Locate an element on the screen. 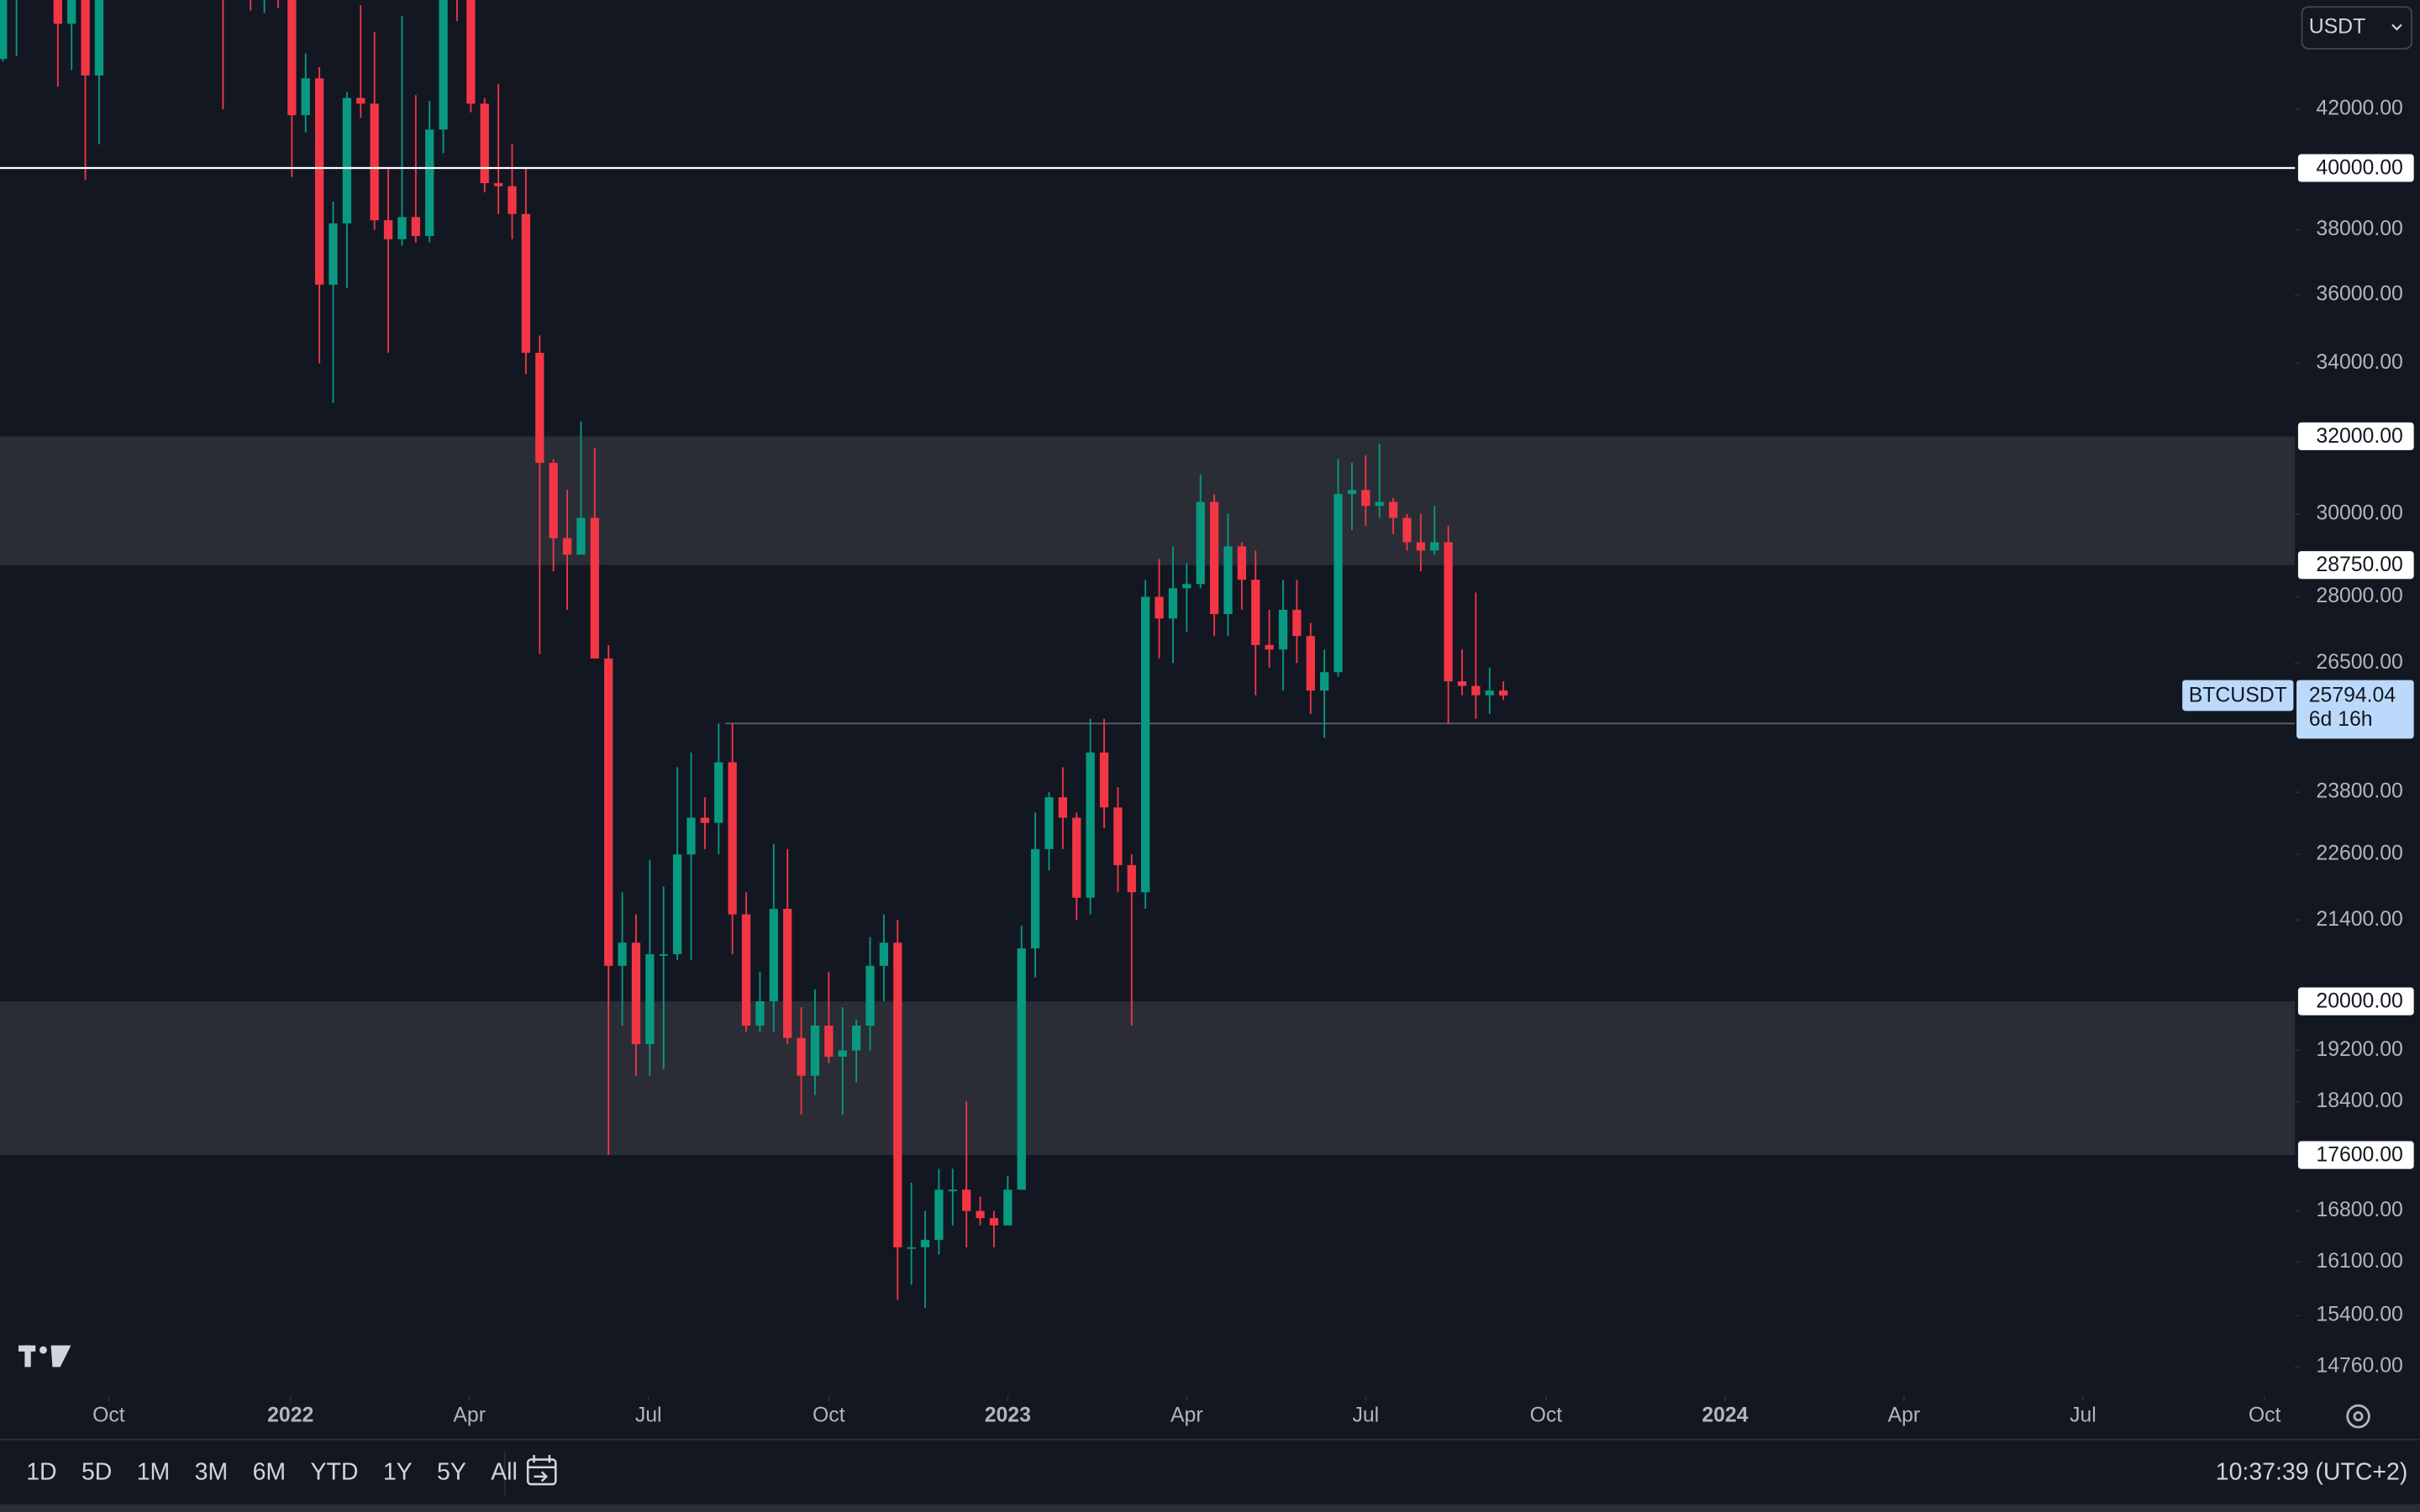  level-box is located at coordinates (2355, 168).